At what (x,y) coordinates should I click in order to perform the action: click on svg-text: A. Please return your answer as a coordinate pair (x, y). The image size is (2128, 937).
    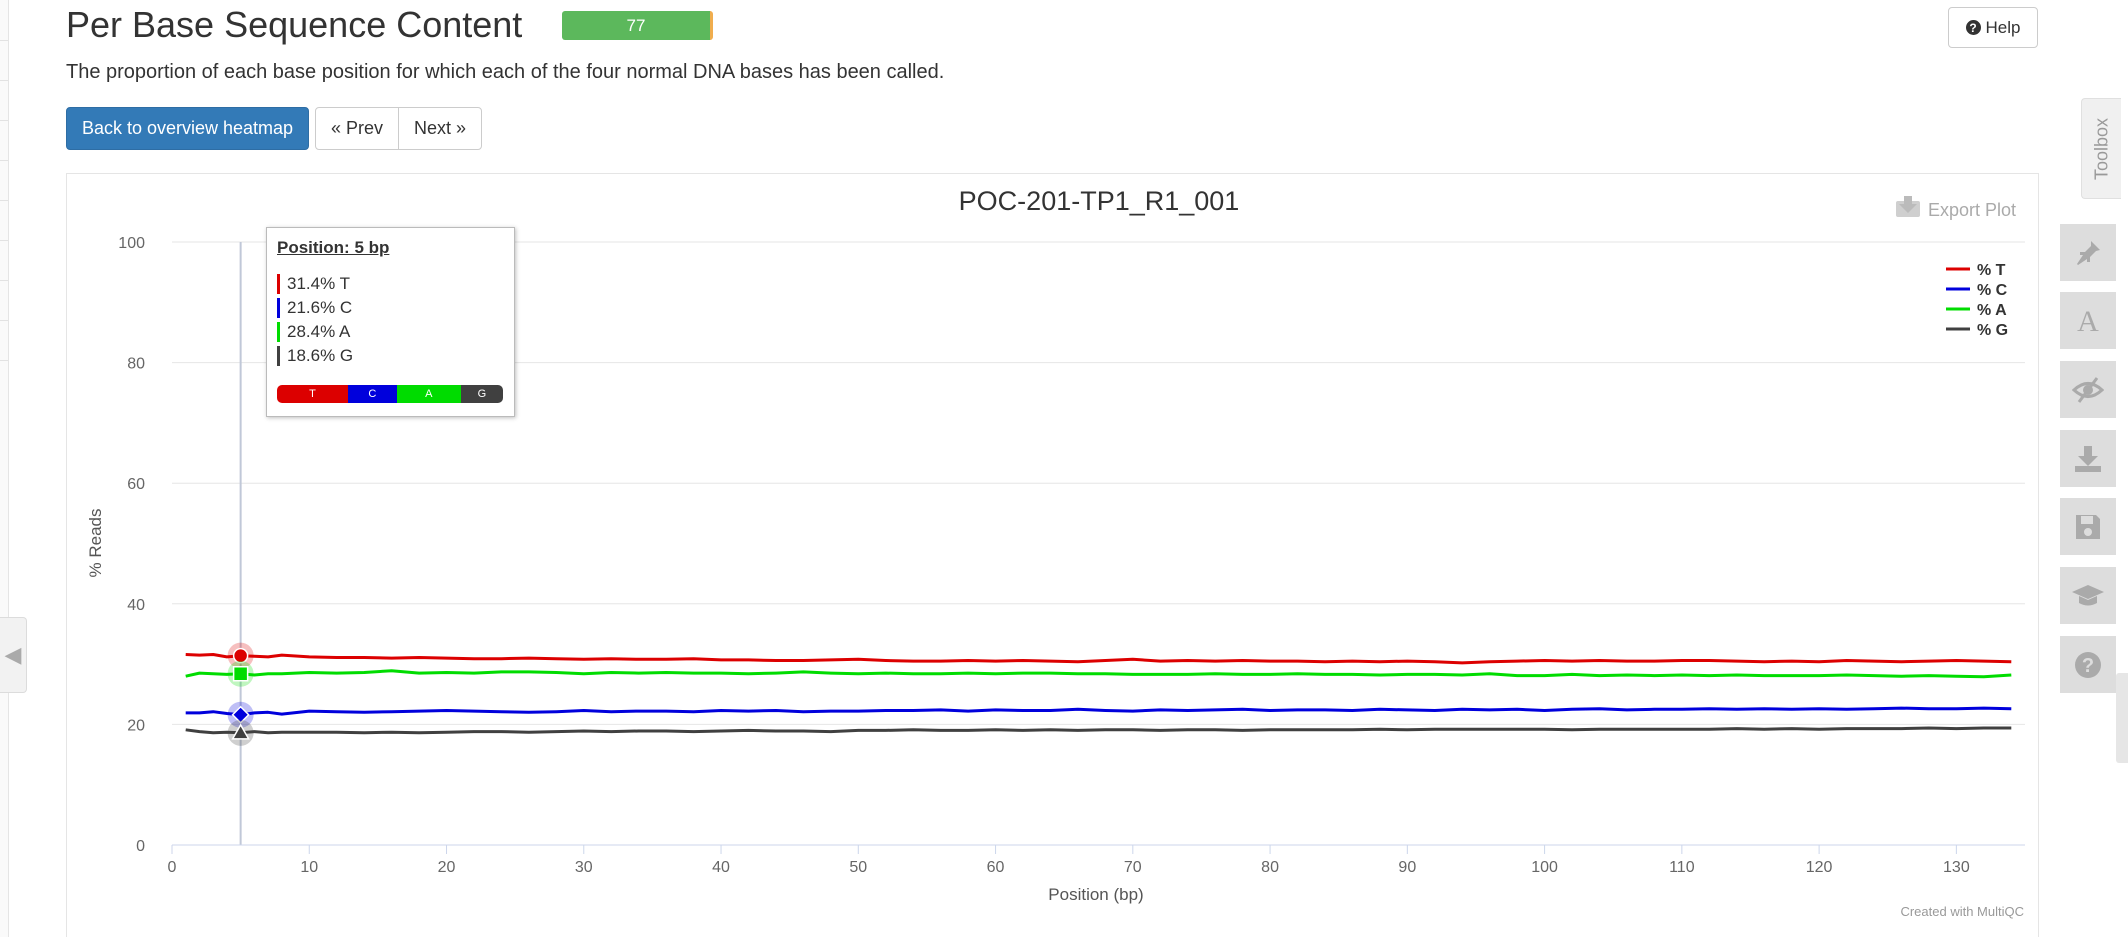
    Looking at the image, I should click on (2088, 321).